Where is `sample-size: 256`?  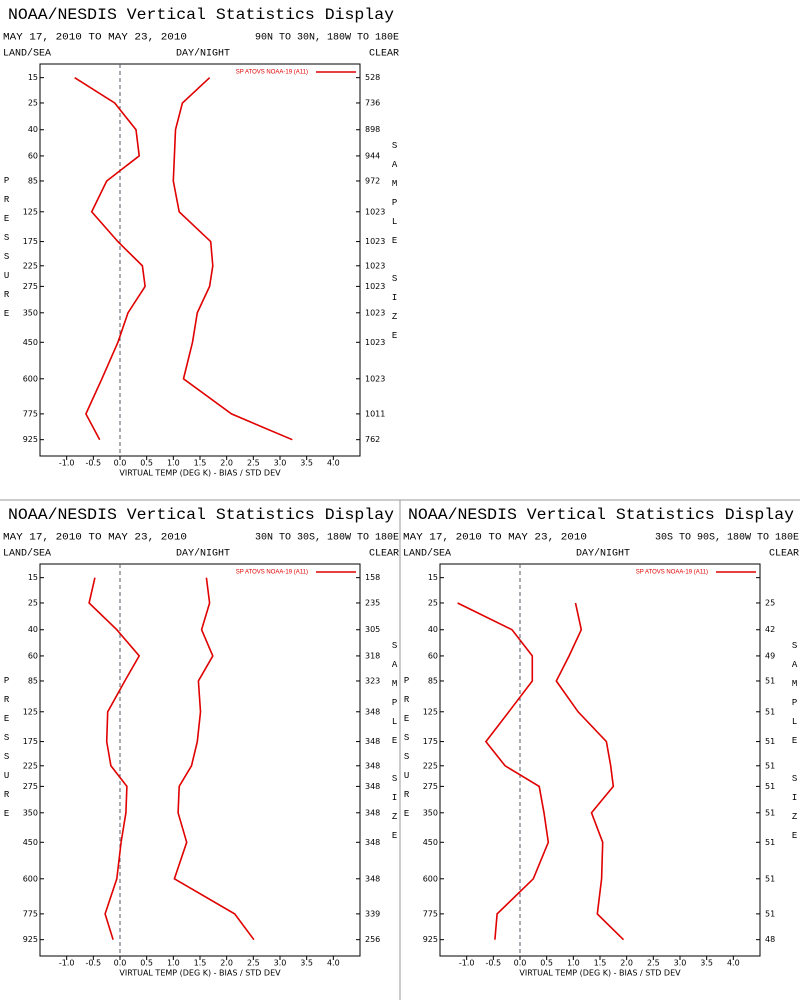 sample-size: 256 is located at coordinates (372, 939).